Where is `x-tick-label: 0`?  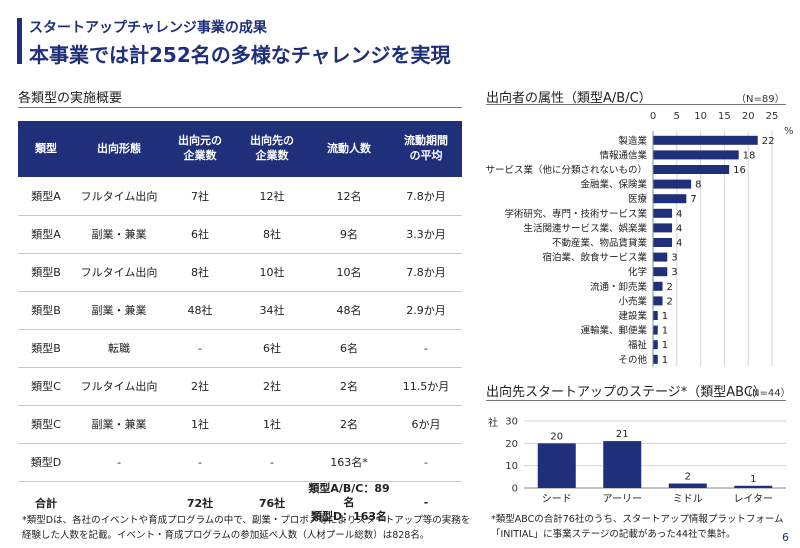 x-tick-label: 0 is located at coordinates (653, 116).